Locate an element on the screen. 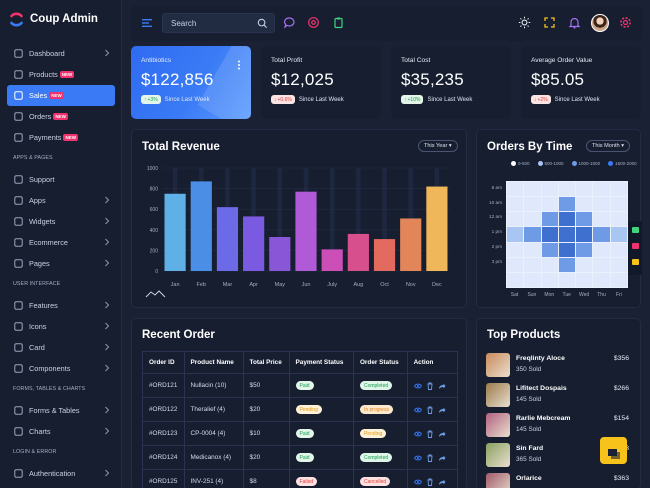 The width and height of the screenshot is (650, 488). sidebar-item-orders: Orders NEW is located at coordinates (61, 116).